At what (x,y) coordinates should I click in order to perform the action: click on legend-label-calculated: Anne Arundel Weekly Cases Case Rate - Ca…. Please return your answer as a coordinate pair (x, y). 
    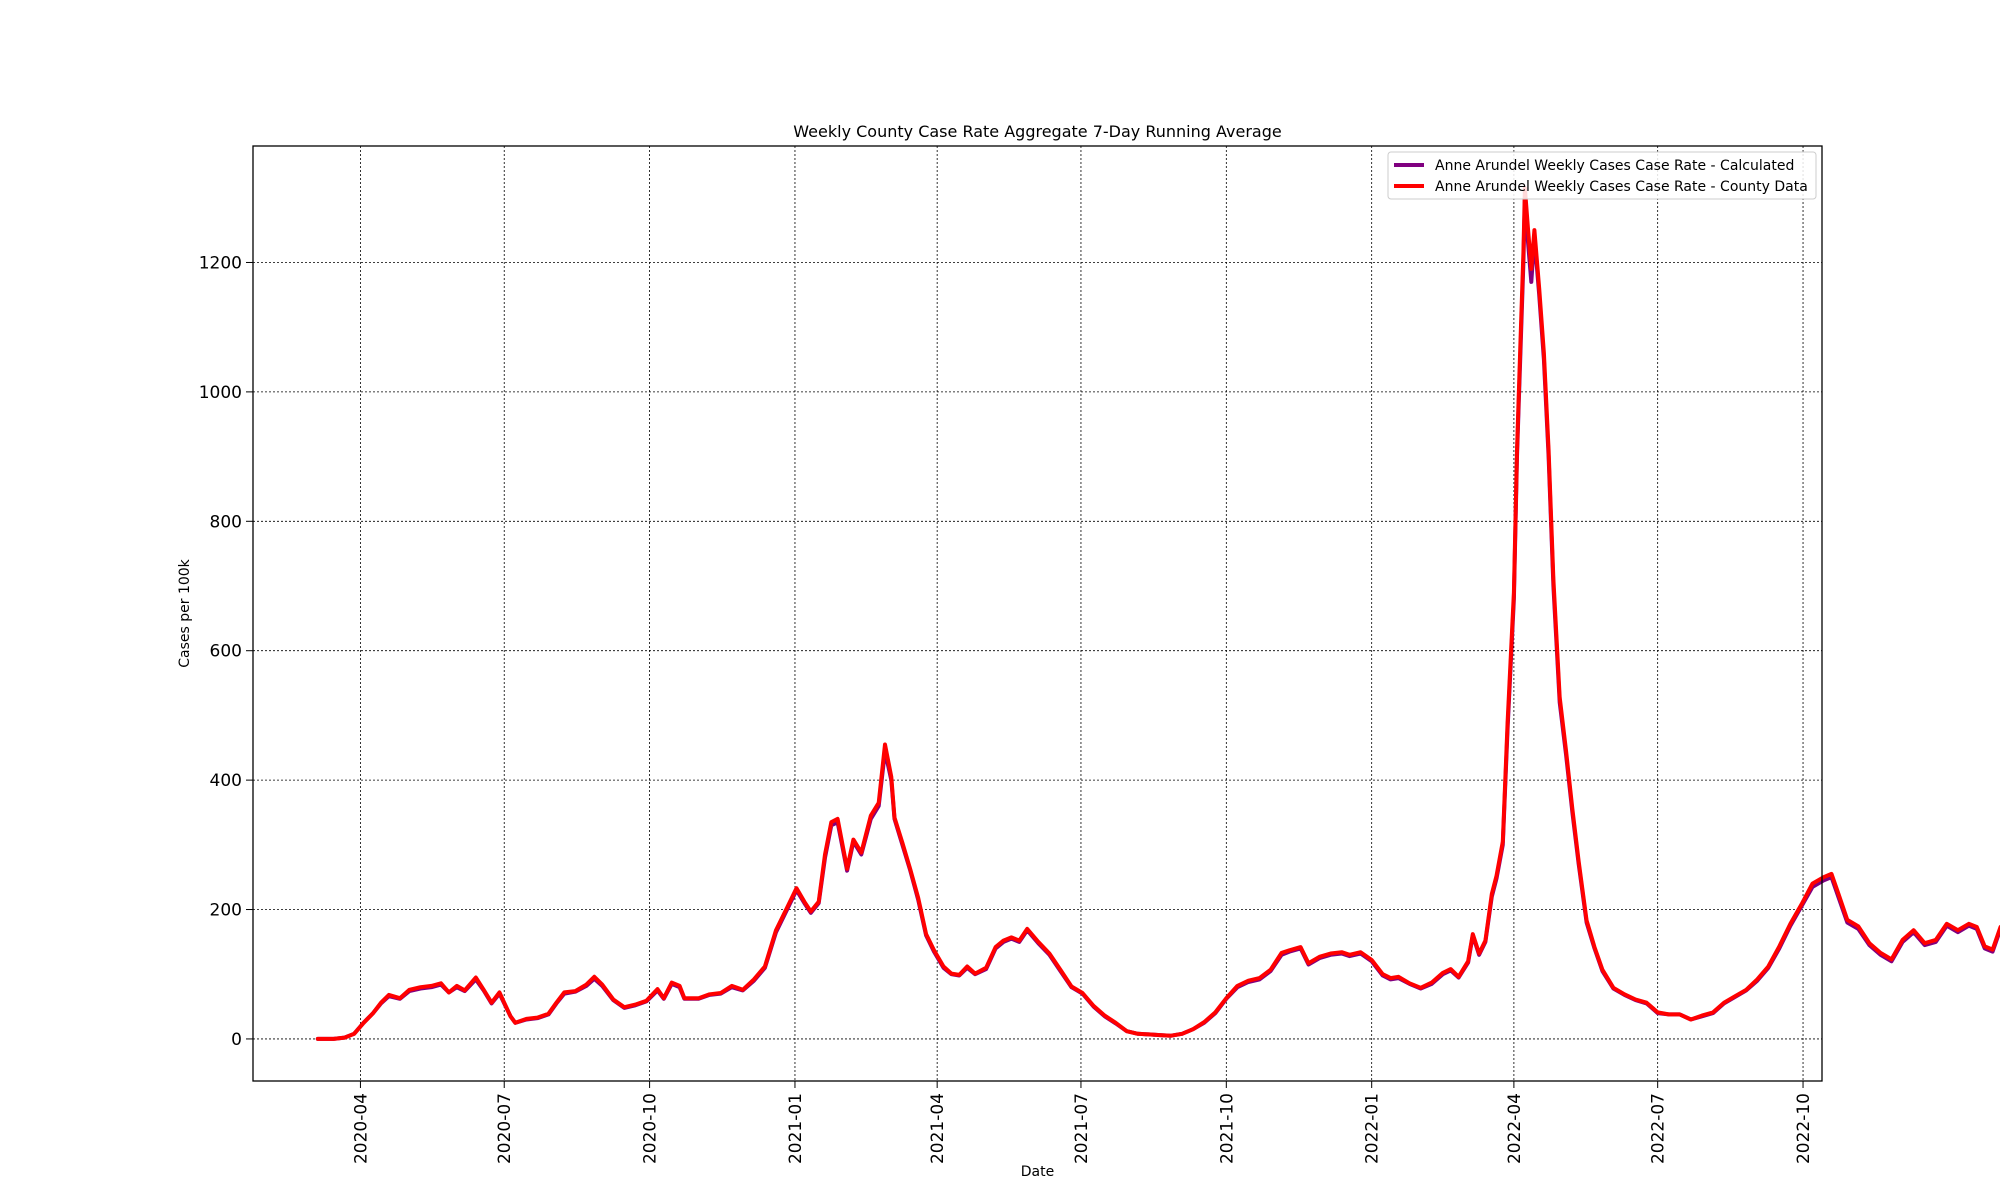
    Looking at the image, I should click on (1614, 166).